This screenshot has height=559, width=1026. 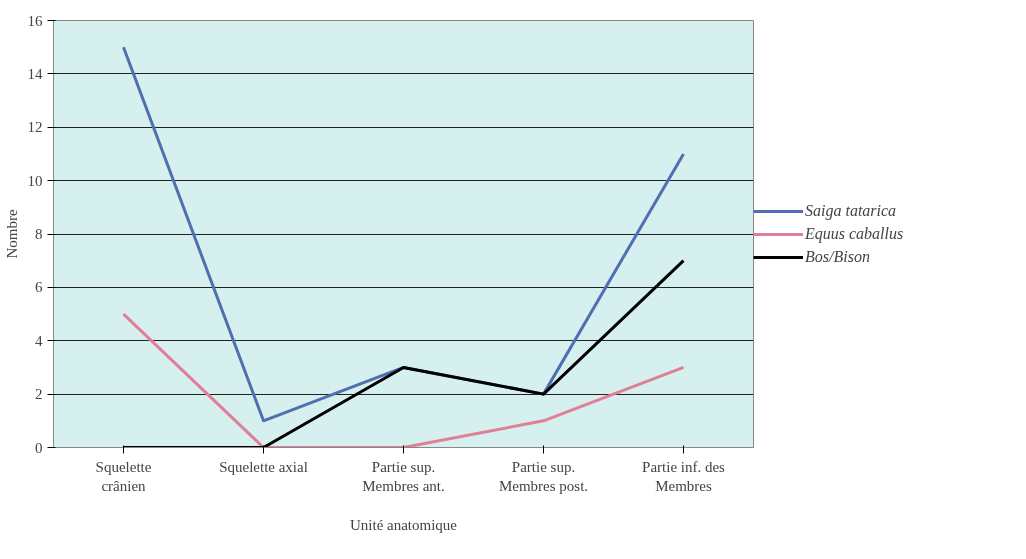 What do you see at coordinates (837, 256) in the screenshot?
I see `legend-label: Bos/Bison` at bounding box center [837, 256].